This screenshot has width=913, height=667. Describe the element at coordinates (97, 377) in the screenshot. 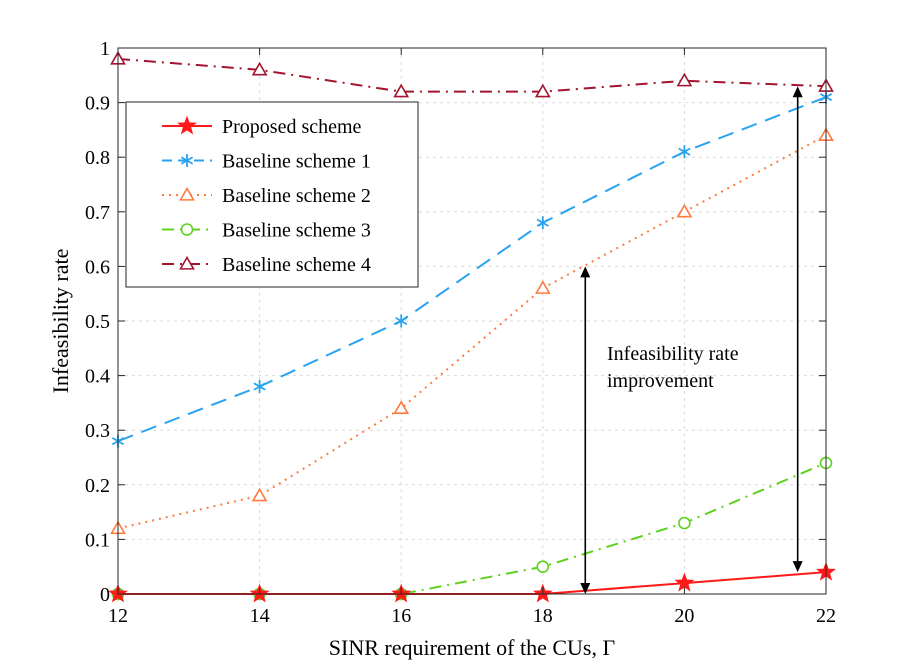

I see `y-tick-label: 0.4` at that location.